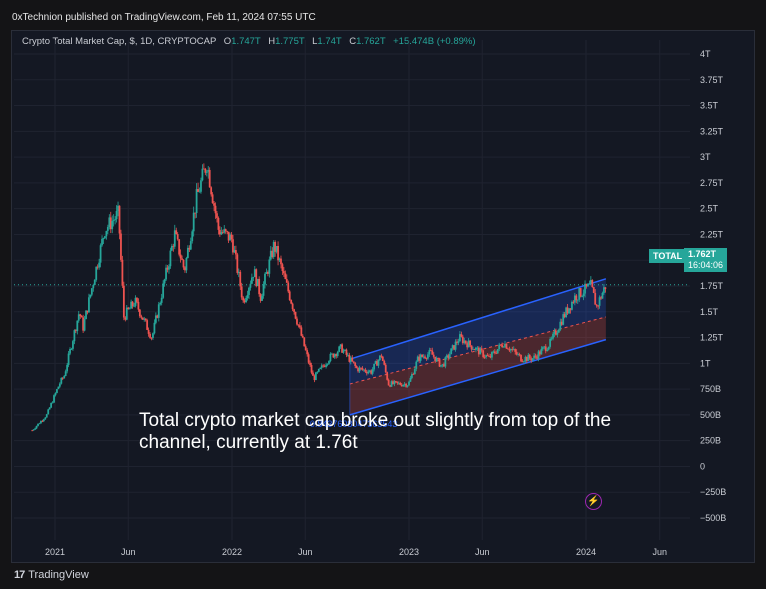  Describe the element at coordinates (272, 41) in the screenshot. I see `high-key: H` at that location.